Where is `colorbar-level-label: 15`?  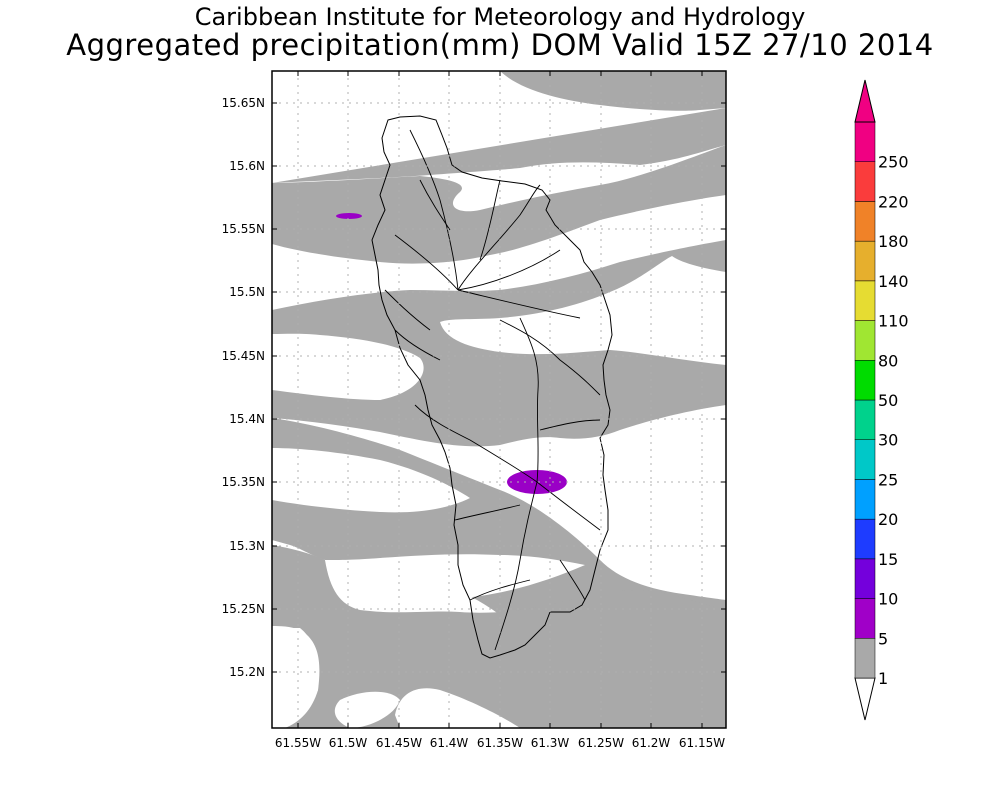
colorbar-level-label: 15 is located at coordinates (888, 559).